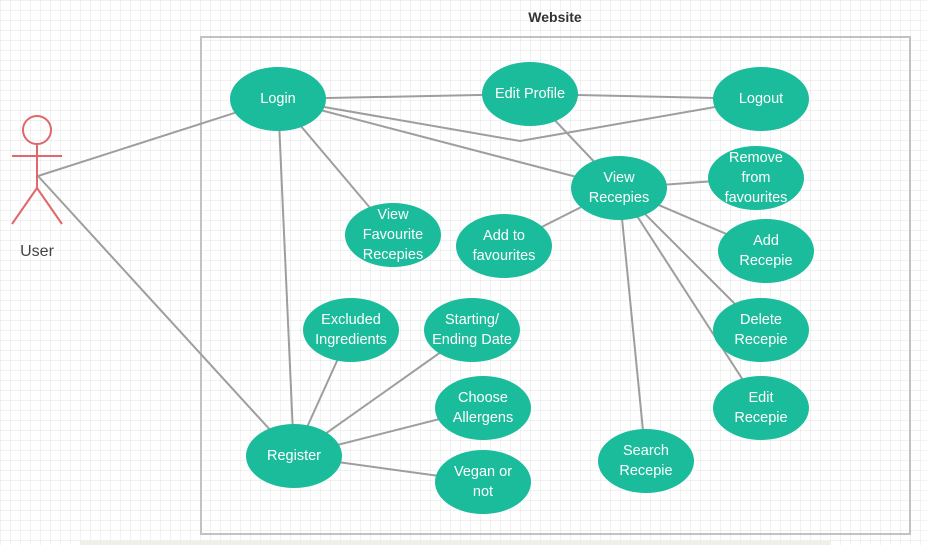 The height and width of the screenshot is (545, 927). What do you see at coordinates (37, 170) in the screenshot?
I see `stick-figure-icon` at bounding box center [37, 170].